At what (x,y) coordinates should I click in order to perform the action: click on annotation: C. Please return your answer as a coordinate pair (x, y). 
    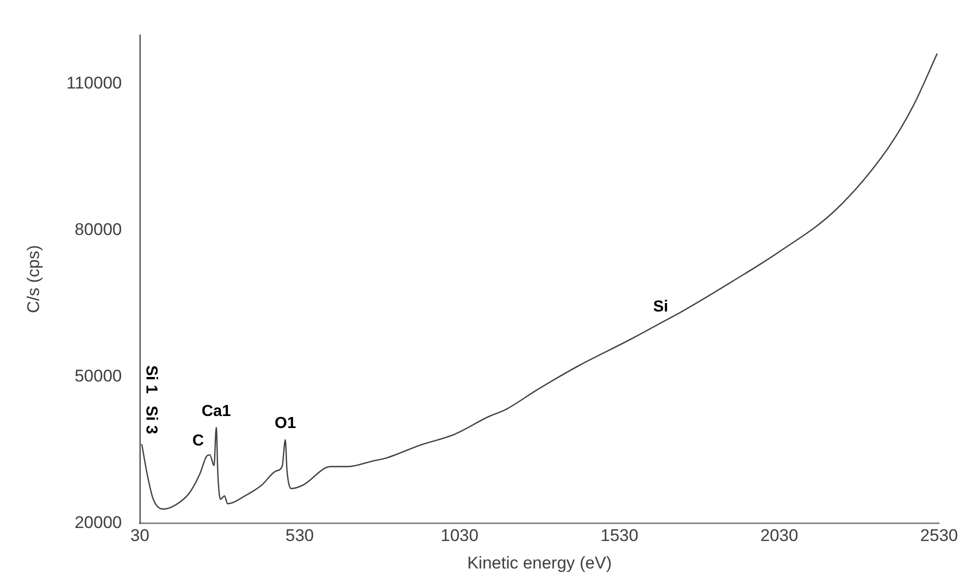
    Looking at the image, I should click on (198, 441).